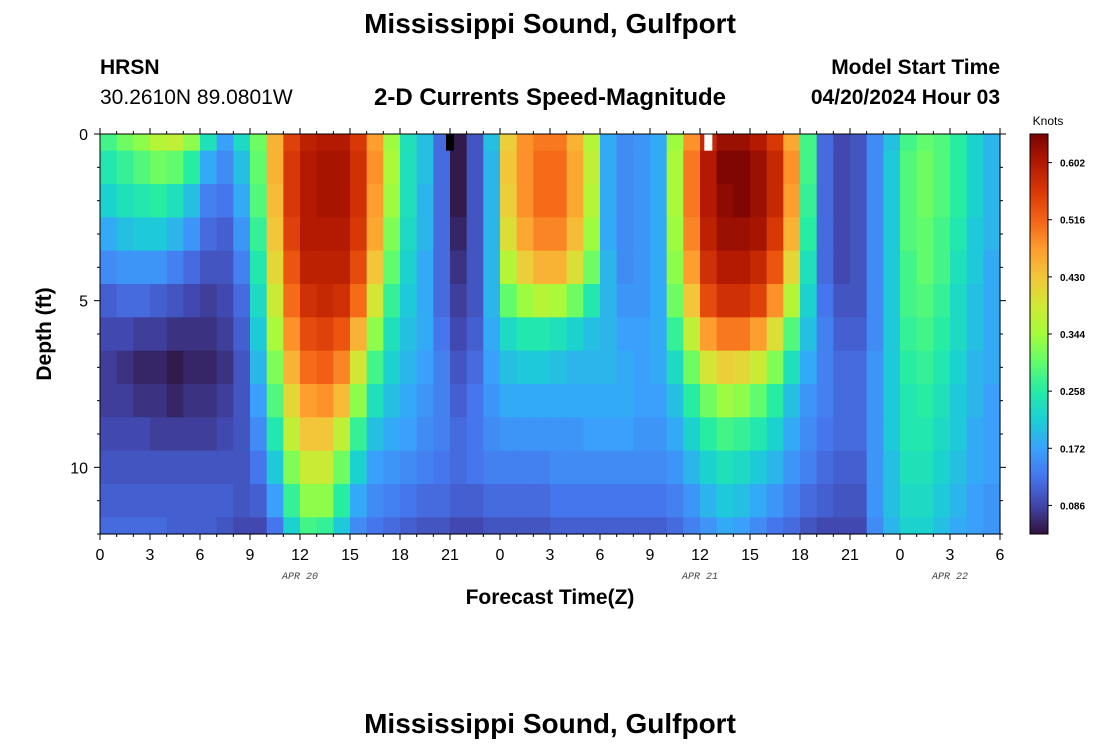 This screenshot has height=750, width=1100. I want to click on x-tick-label: 6, so click(200, 555).